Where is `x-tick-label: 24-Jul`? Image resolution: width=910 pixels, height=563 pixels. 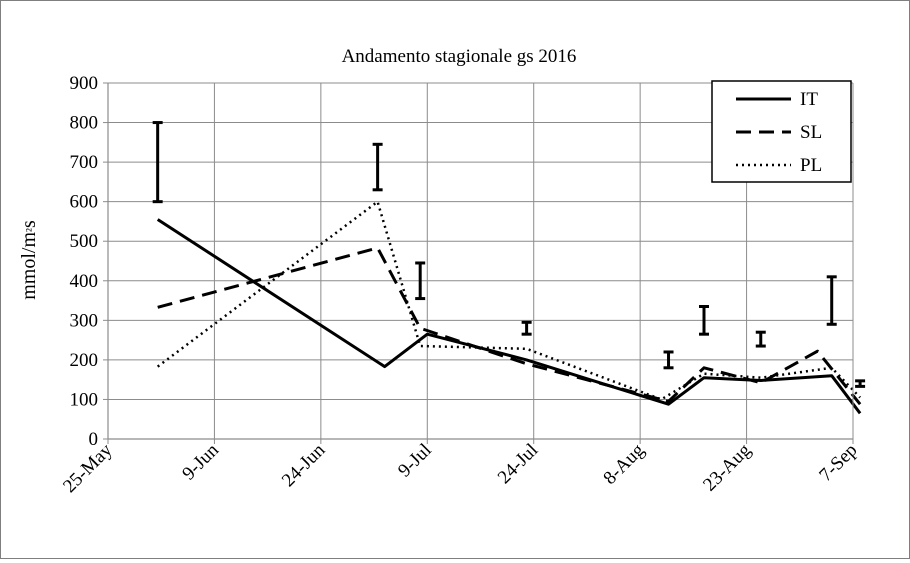
x-tick-label: 24-Jul is located at coordinates (518, 464).